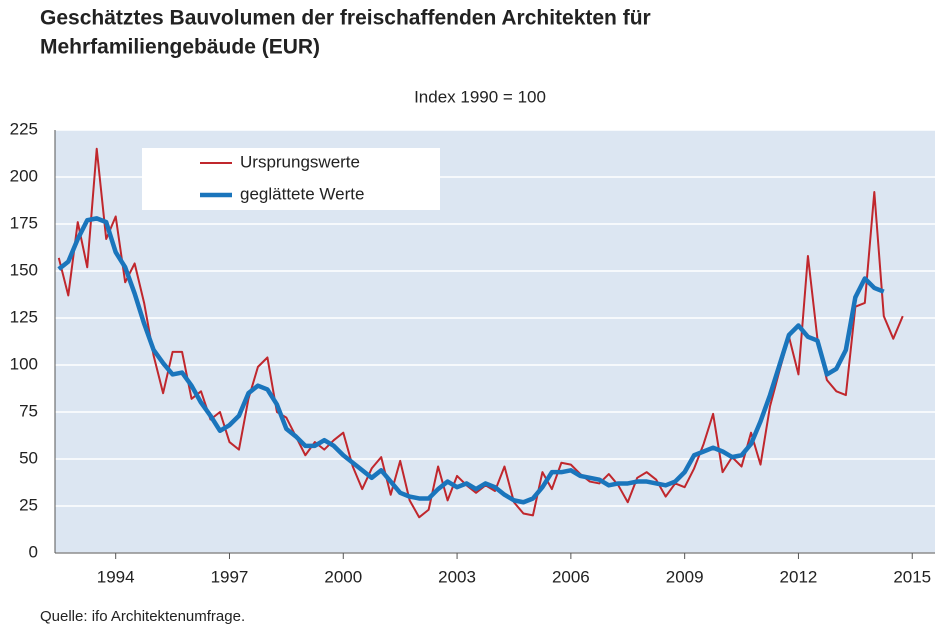 Image resolution: width=939 pixels, height=632 pixels. What do you see at coordinates (28, 504) in the screenshot?
I see `y-tick-label: 25` at bounding box center [28, 504].